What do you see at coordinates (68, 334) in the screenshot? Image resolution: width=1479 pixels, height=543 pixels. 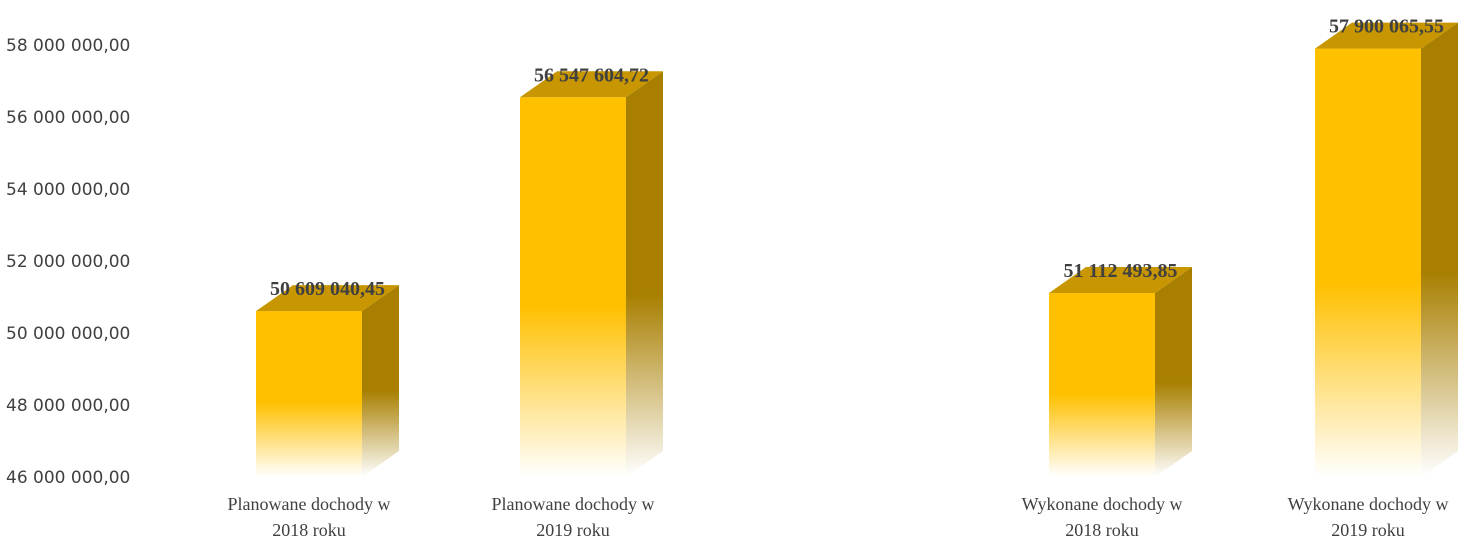 I see `y-tick-label: 50 000 000,00` at bounding box center [68, 334].